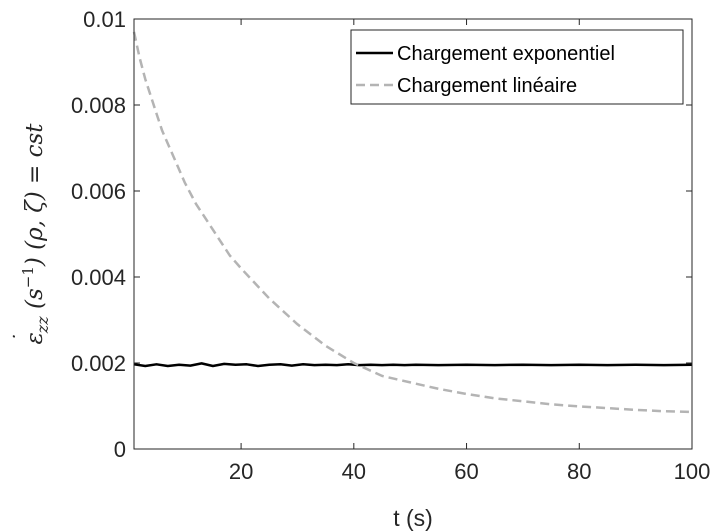 The width and height of the screenshot is (721, 532). I want to click on x-tick-label: 20, so click(241, 471).